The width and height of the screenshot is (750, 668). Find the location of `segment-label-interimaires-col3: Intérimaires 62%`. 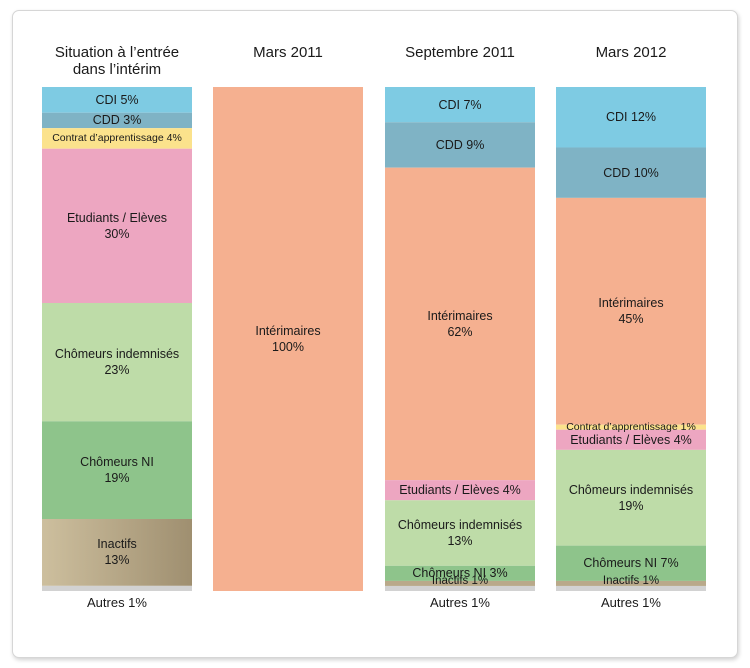

segment-label-interimaires-col3: Intérimaires 62% is located at coordinates (460, 323).